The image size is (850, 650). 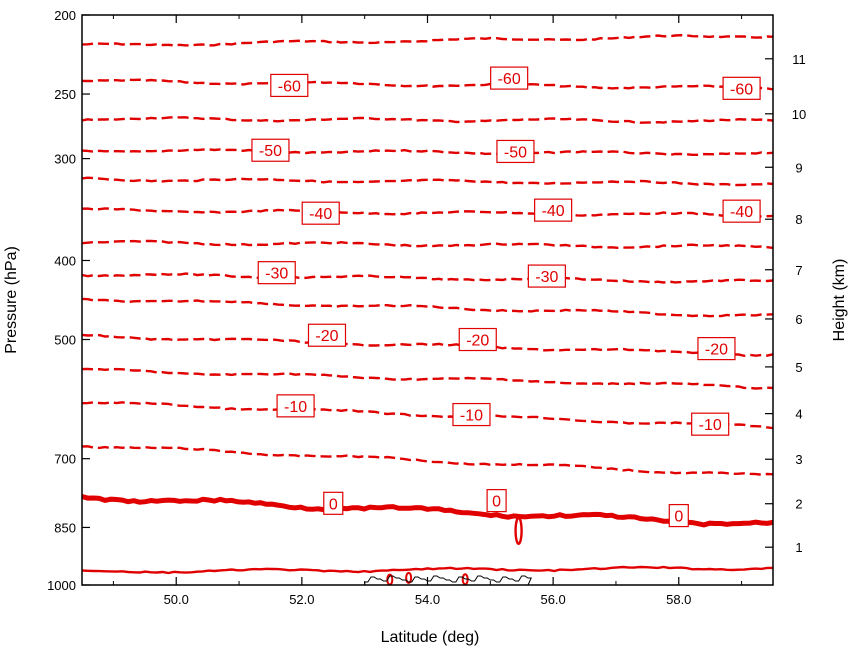 What do you see at coordinates (799, 114) in the screenshot?
I see `height-tick-label: 10` at bounding box center [799, 114].